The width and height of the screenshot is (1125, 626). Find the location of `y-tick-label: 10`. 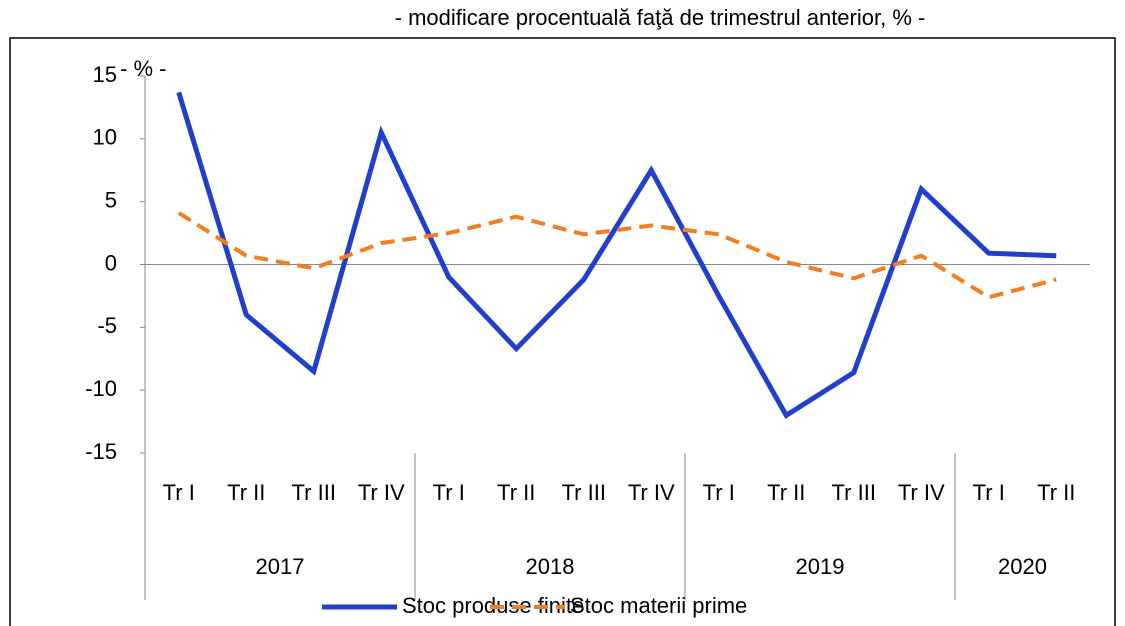

y-tick-label: 10 is located at coordinates (105, 137).